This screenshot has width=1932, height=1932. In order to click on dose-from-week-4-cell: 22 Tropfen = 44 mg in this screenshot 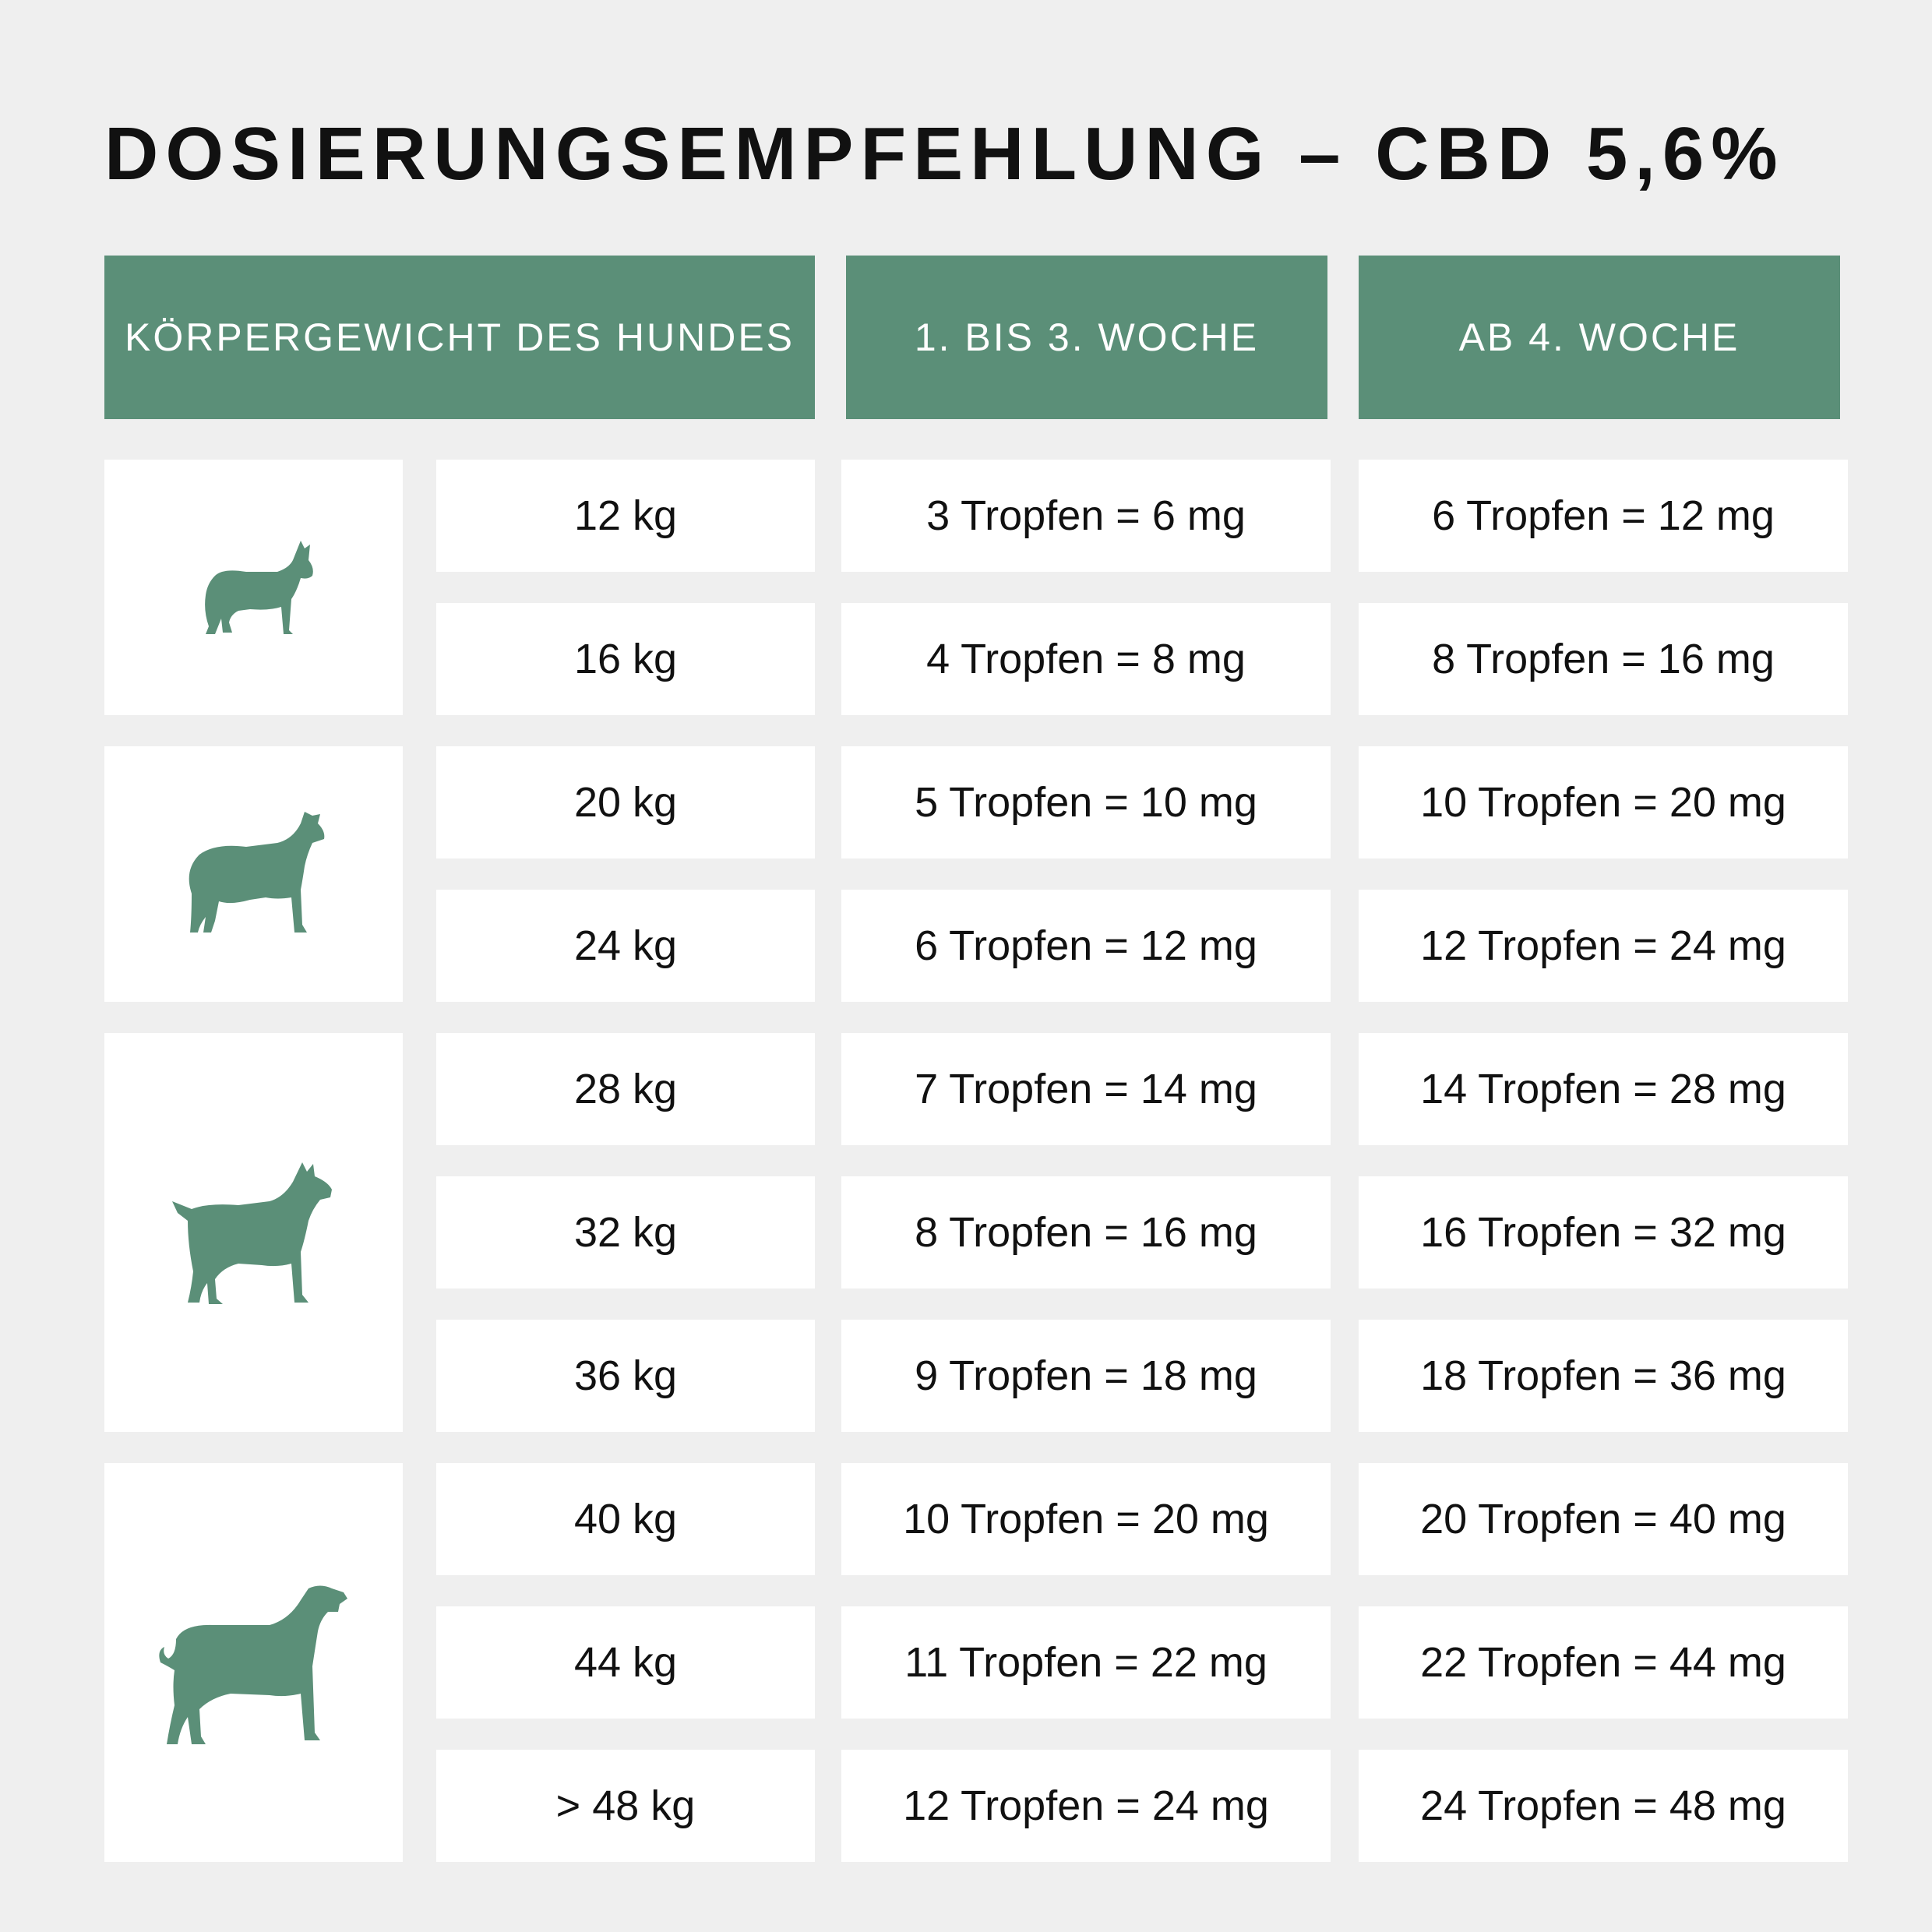, I will do `click(1604, 1663)`.